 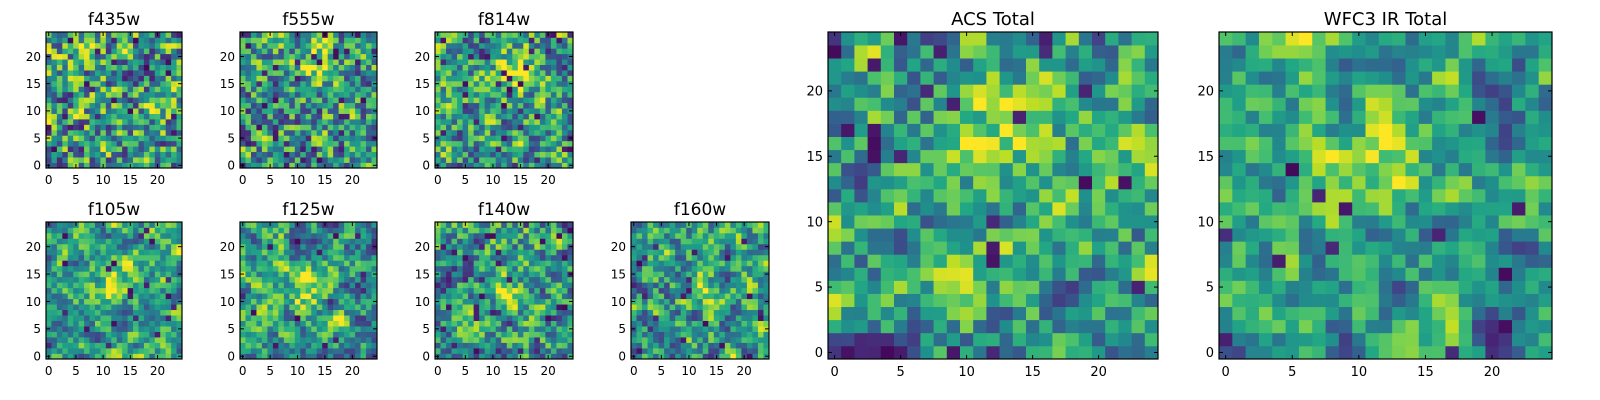 I want to click on chart-title: f555w, so click(x=308, y=20).